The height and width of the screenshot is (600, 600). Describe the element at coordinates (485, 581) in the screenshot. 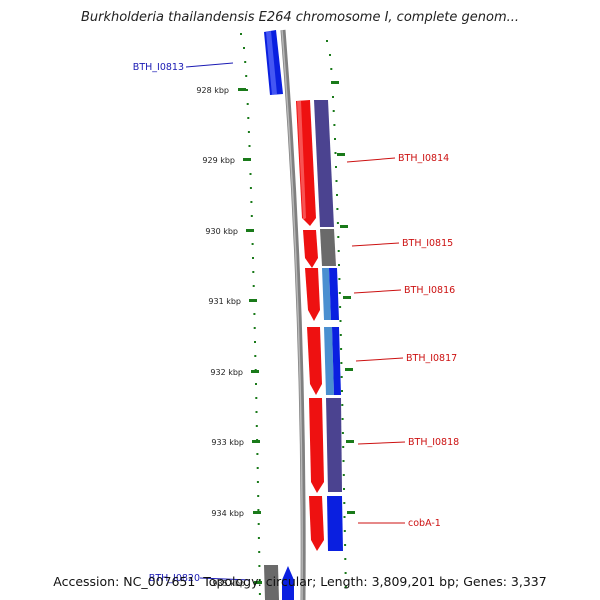

I see `genes-label: Genes:` at that location.